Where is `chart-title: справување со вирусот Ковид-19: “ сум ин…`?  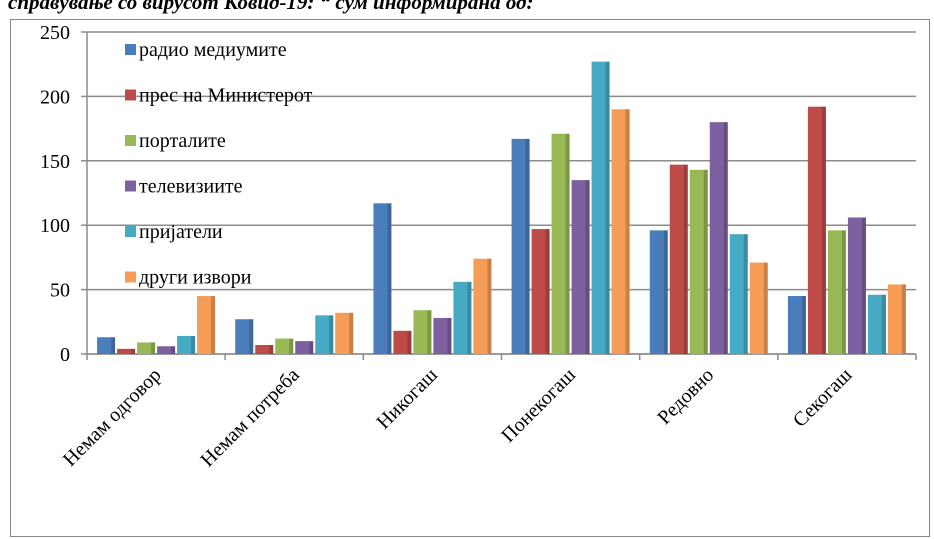
chart-title: справување со вирусот Ковид-19: “ сум ин… is located at coordinates (270, 7).